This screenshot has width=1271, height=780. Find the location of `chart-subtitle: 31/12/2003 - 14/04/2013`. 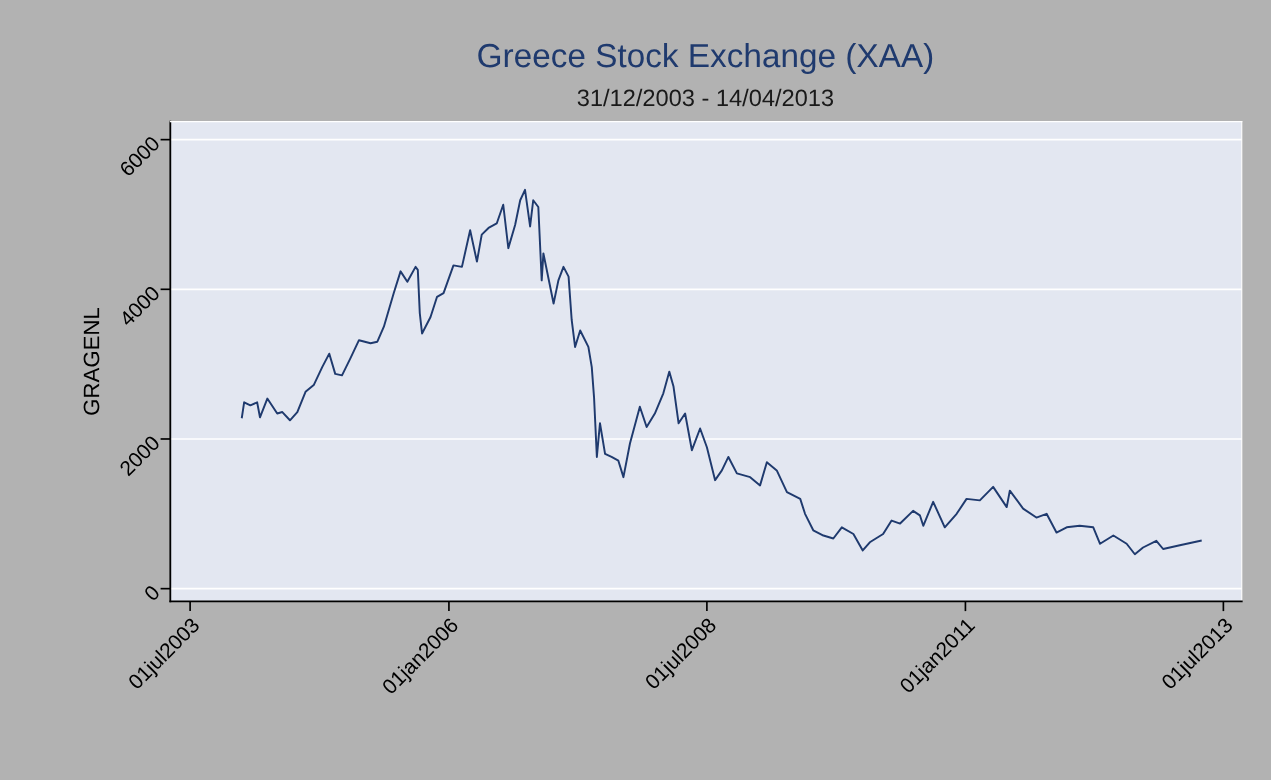

chart-subtitle: 31/12/2003 - 14/04/2013 is located at coordinates (705, 97).